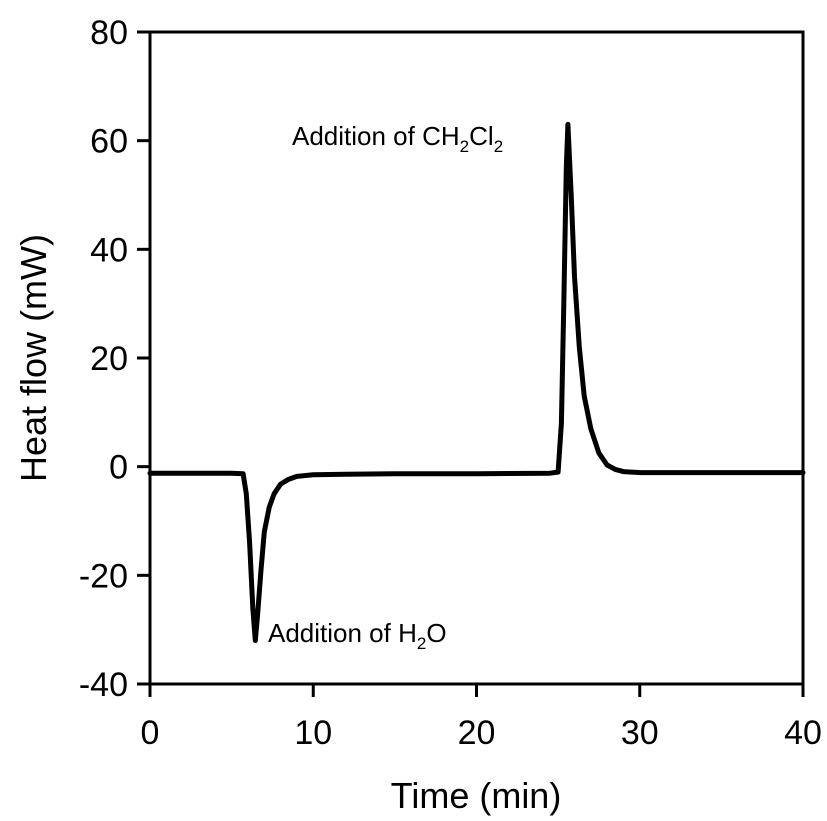  I want to click on annotation-ch2cl2-text: Addition of CH, so click(376, 136).